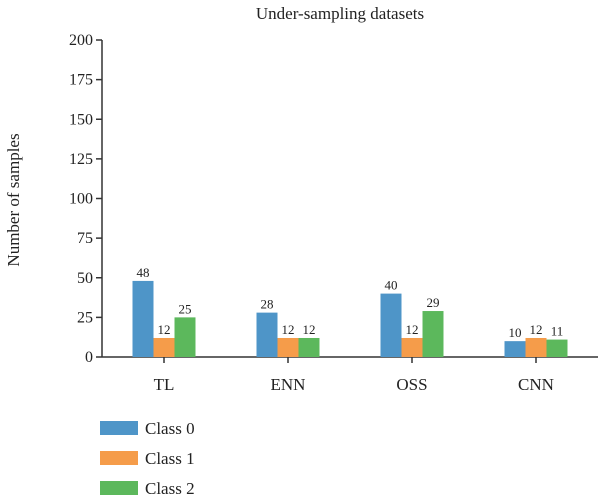 The image size is (600, 499). What do you see at coordinates (81, 40) in the screenshot?
I see `y-tick-label: 200` at bounding box center [81, 40].